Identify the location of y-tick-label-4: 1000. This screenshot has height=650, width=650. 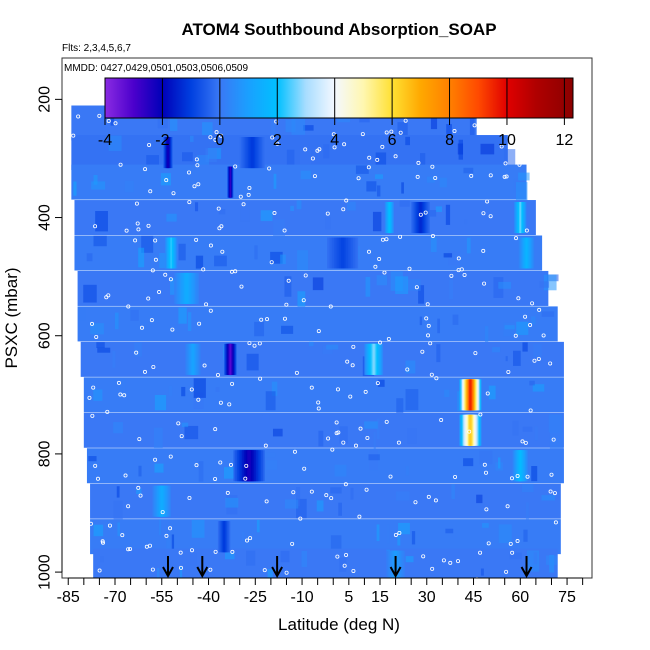
(45, 572).